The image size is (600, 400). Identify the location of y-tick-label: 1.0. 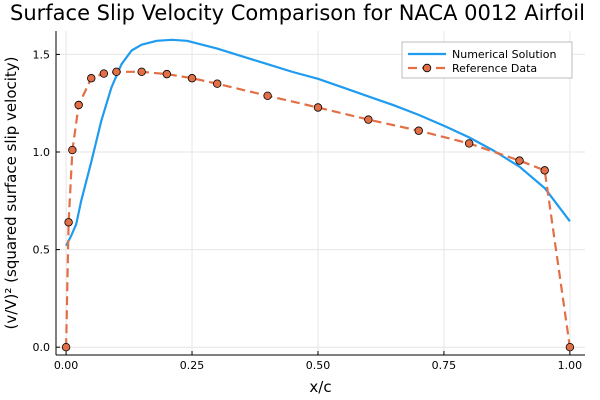
(42, 152).